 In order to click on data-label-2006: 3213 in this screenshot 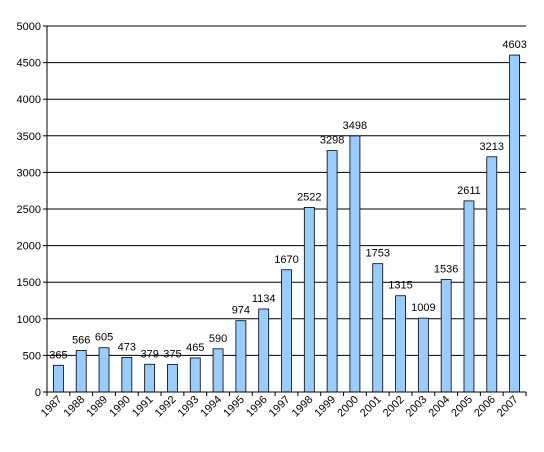, I will do `click(492, 147)`.